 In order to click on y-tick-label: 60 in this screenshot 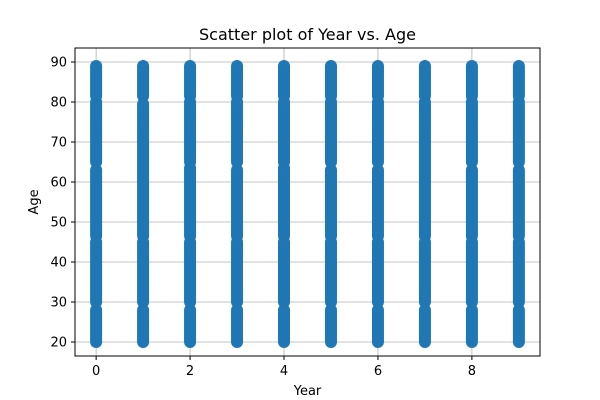, I will do `click(58, 183)`.